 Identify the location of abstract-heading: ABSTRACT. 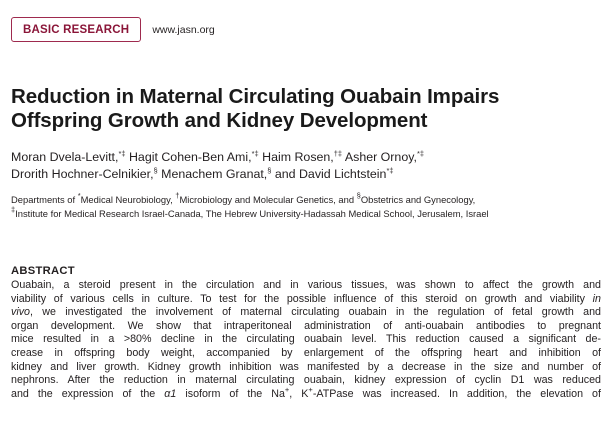
(43, 271).